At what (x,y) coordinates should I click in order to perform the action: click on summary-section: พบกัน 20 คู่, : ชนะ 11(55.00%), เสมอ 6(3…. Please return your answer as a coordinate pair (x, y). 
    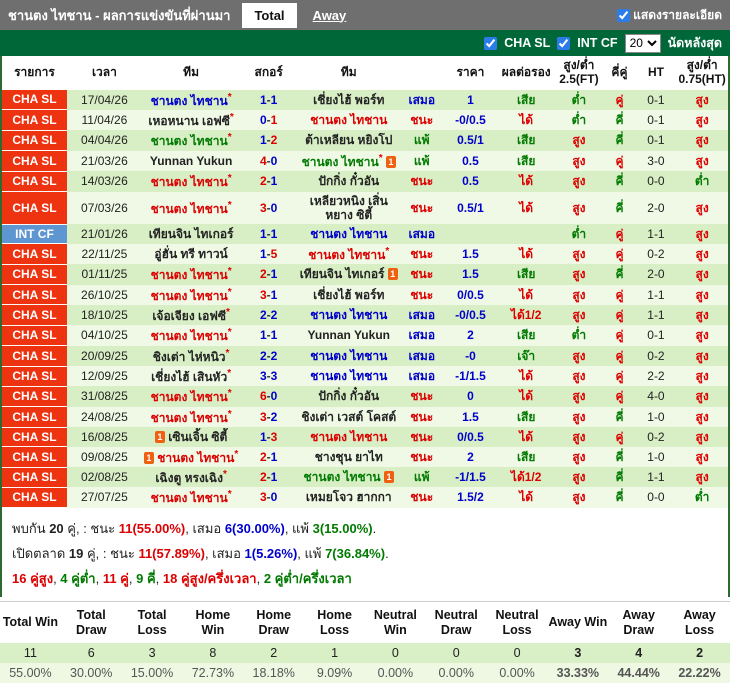
    Looking at the image, I should click on (365, 553).